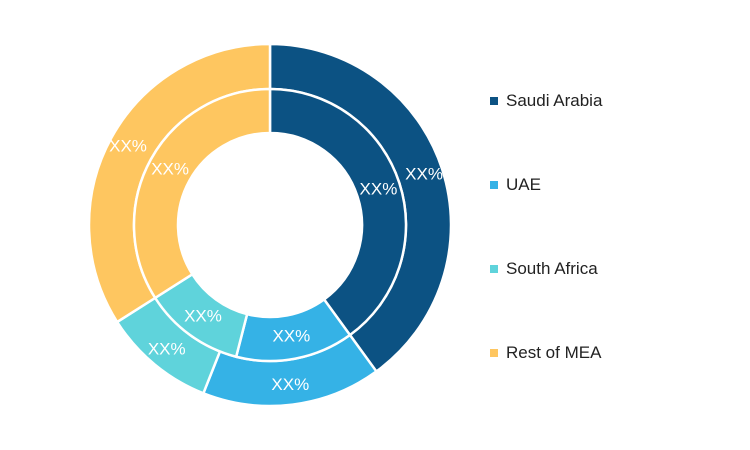  What do you see at coordinates (202, 193) in the screenshot?
I see `inner-slice-rest-of-mea` at bounding box center [202, 193].